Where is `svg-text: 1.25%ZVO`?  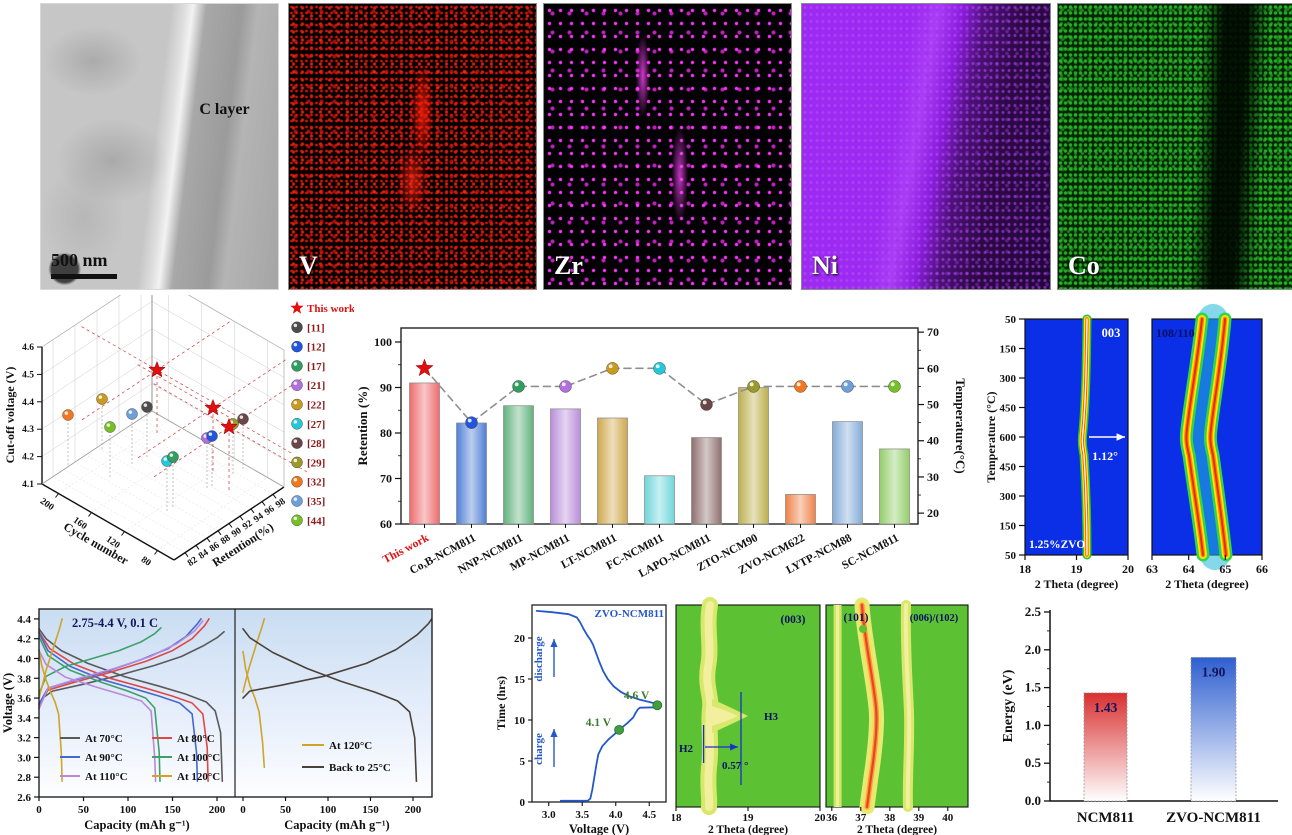
svg-text: 1.25%ZVO is located at coordinates (1057, 545).